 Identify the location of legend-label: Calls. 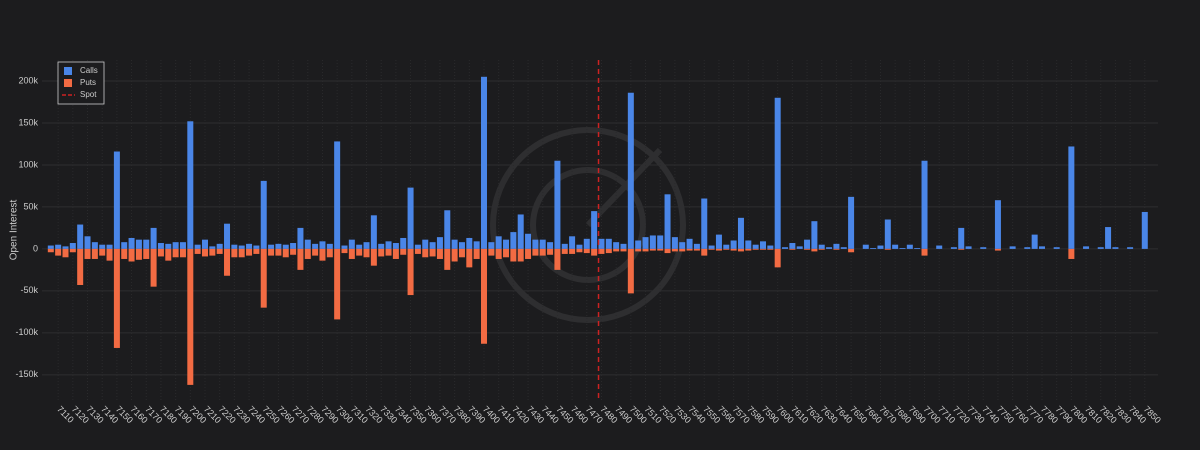
(89, 70).